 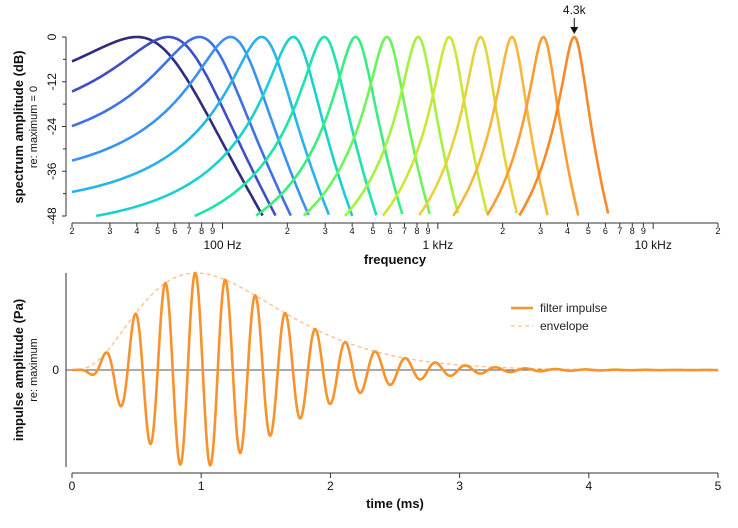 What do you see at coordinates (652, 245) in the screenshot?
I see `x-decade-label: 10 kHz` at bounding box center [652, 245].